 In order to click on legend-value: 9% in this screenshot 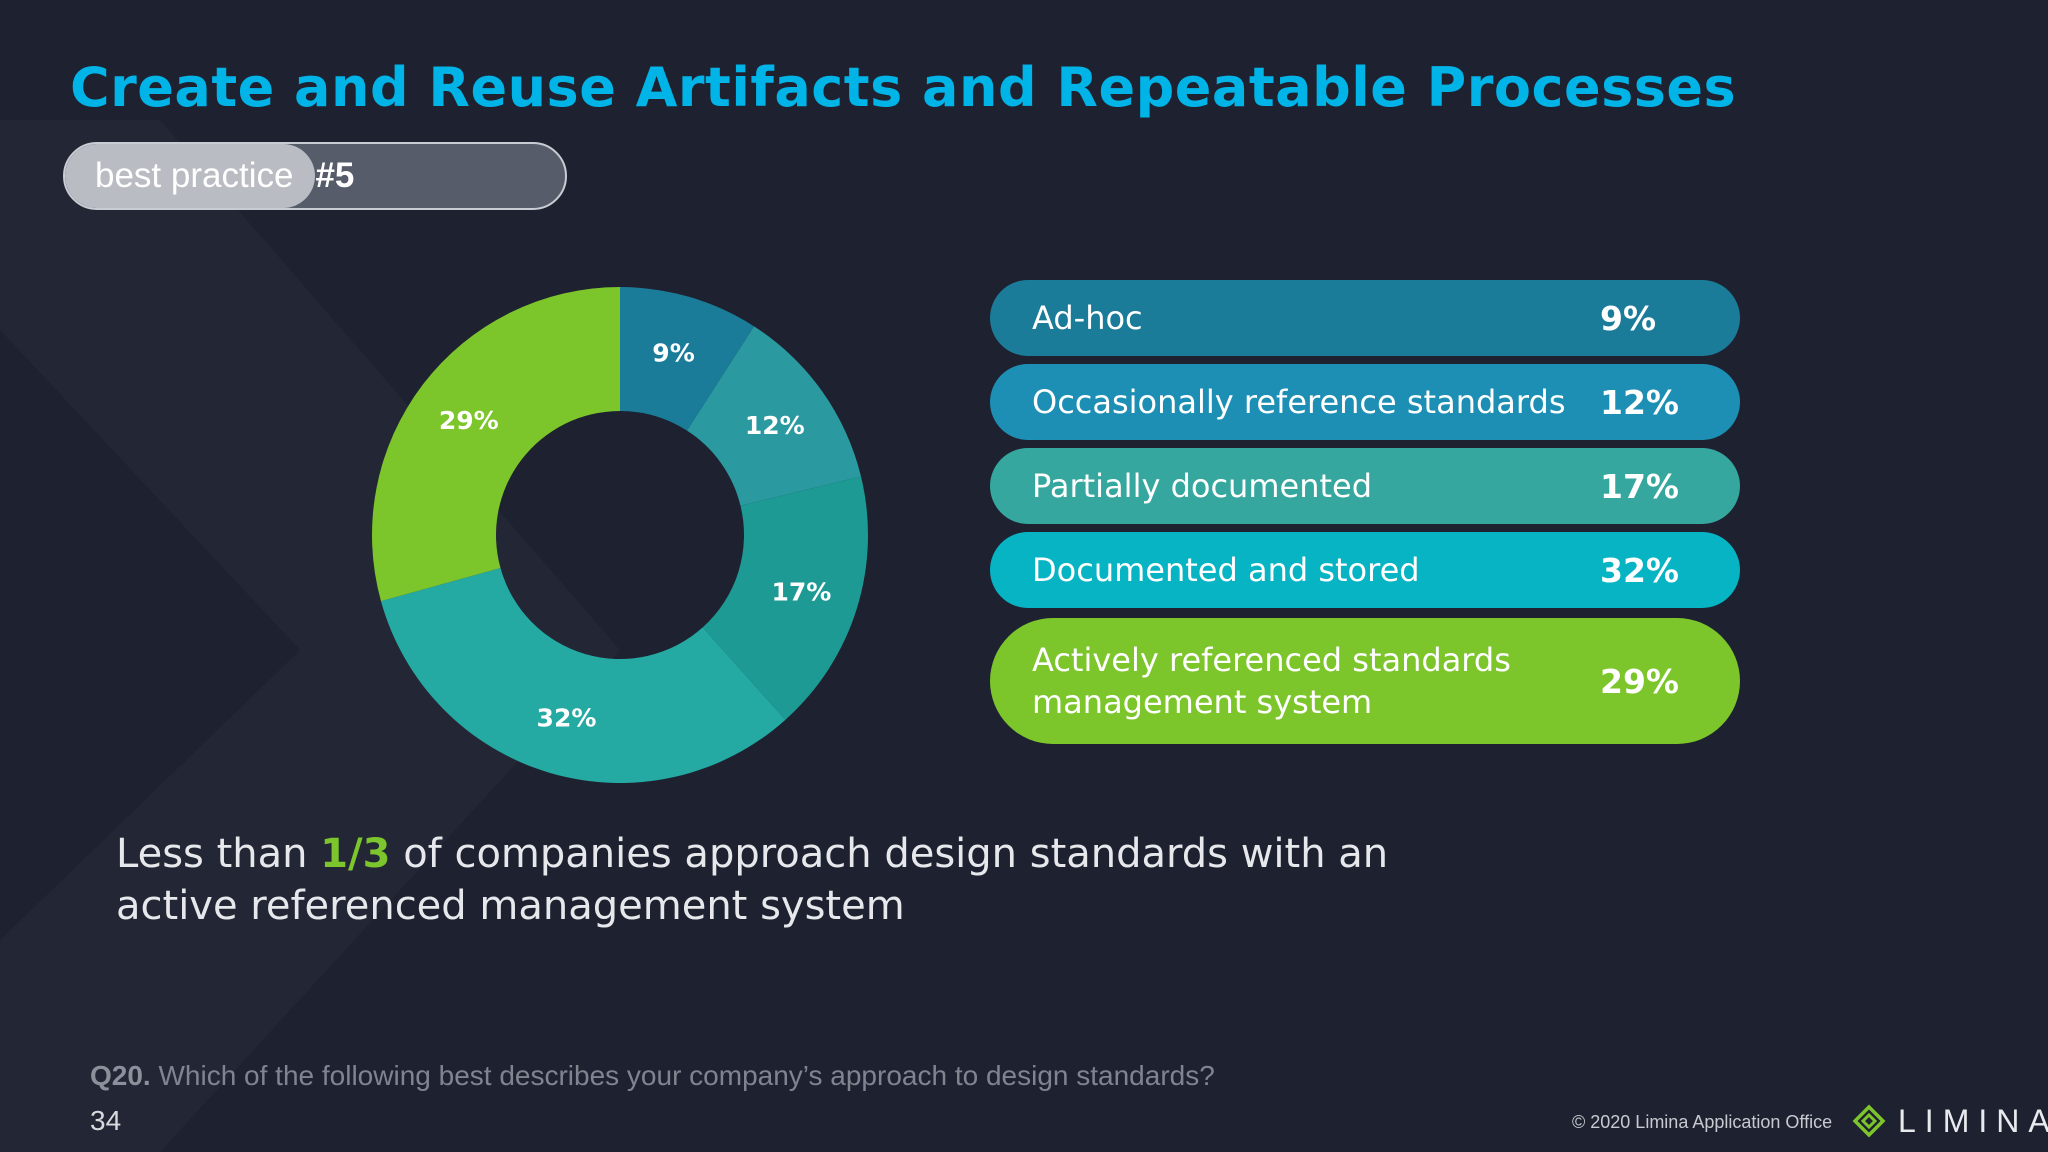, I will do `click(1628, 318)`.